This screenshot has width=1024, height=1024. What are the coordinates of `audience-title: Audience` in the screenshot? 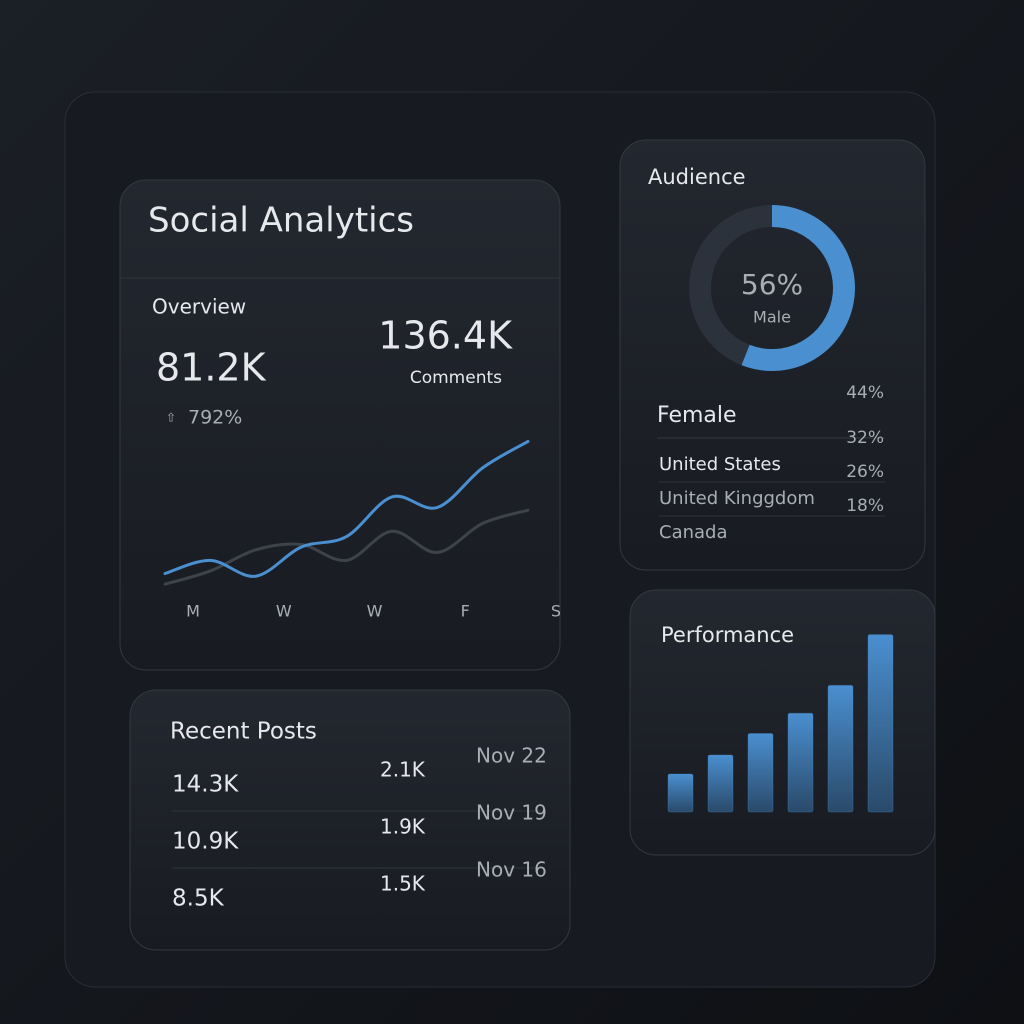 It's located at (697, 177).